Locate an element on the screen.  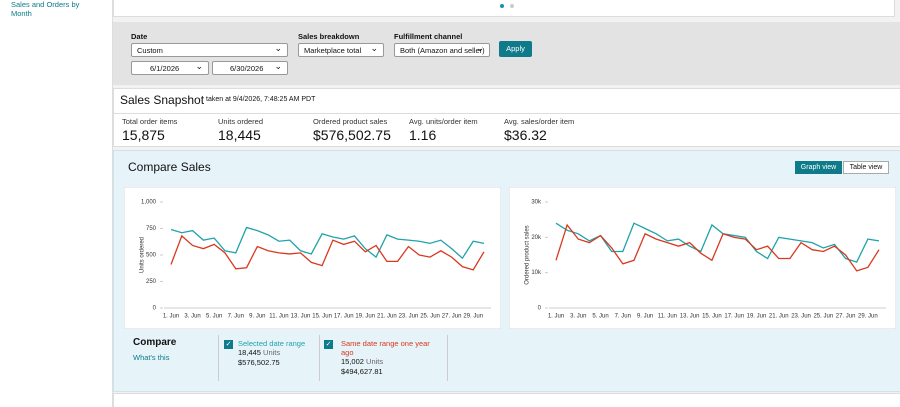
metric-value: $576,502.75 is located at coordinates (352, 135).